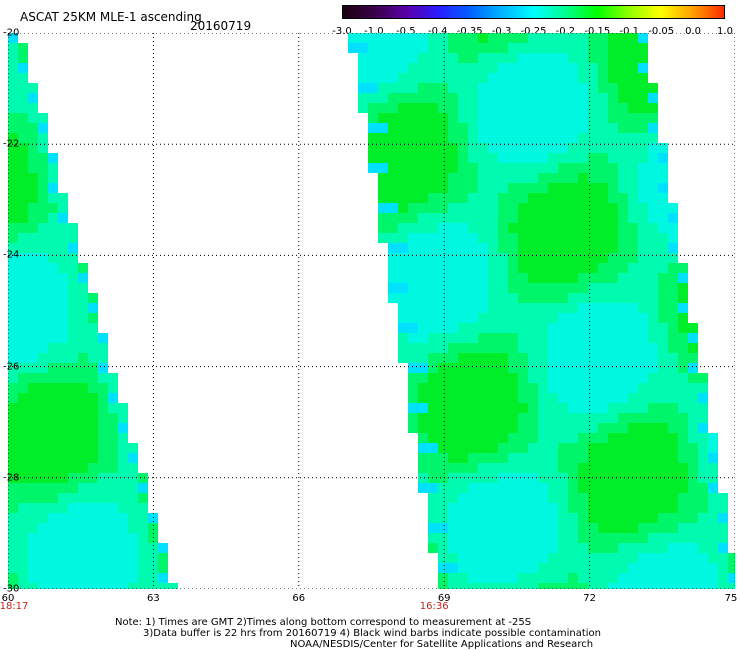 The image size is (740, 650). What do you see at coordinates (8, 598) in the screenshot?
I see `longitude-label: 60` at bounding box center [8, 598].